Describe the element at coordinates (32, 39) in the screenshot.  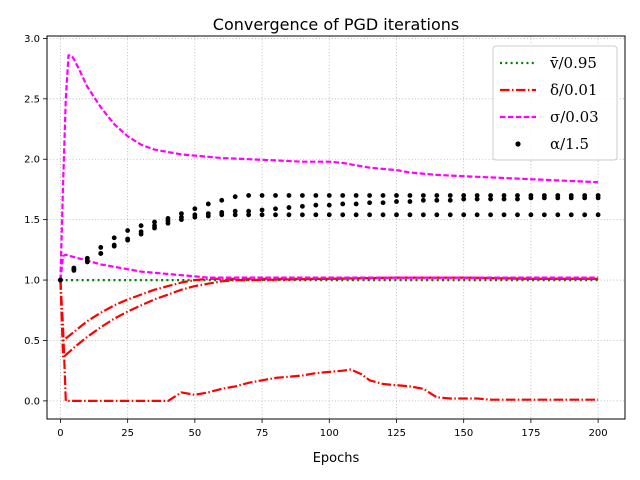
I see `y-tick-label: 3.0` at that location.